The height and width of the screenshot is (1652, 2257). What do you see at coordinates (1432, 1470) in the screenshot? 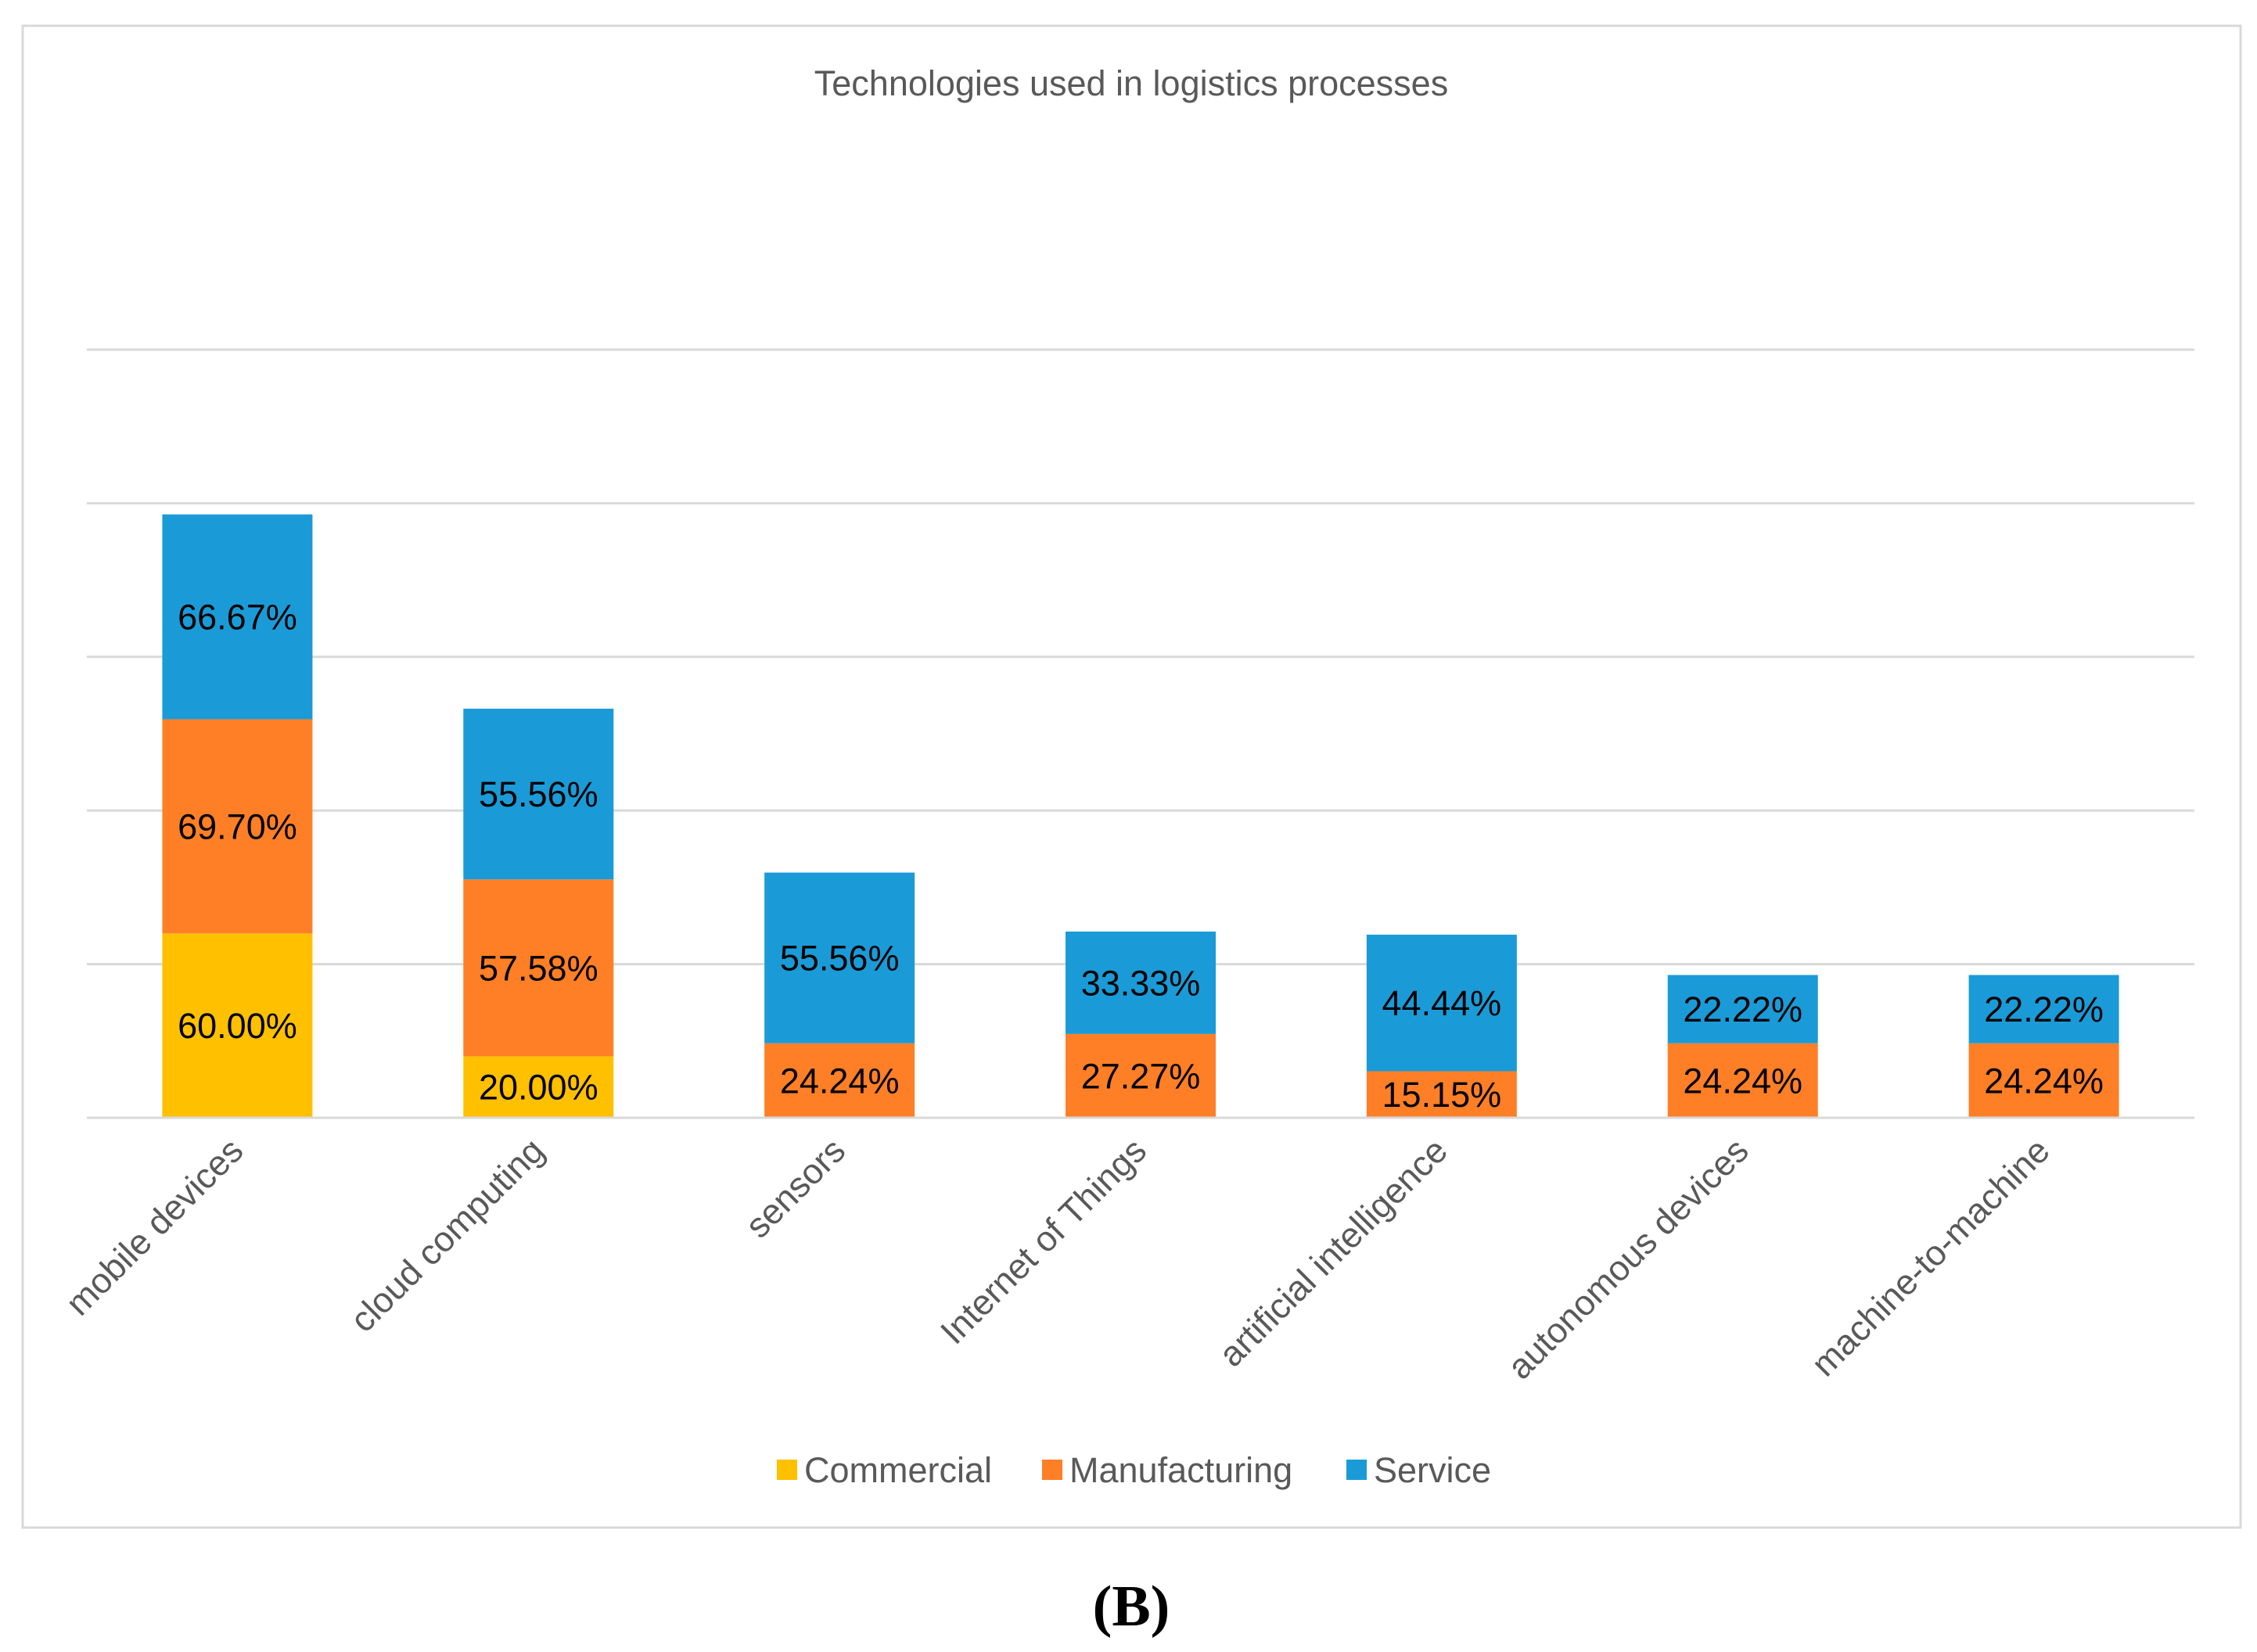
I see `legend-label-service: Service` at bounding box center [1432, 1470].